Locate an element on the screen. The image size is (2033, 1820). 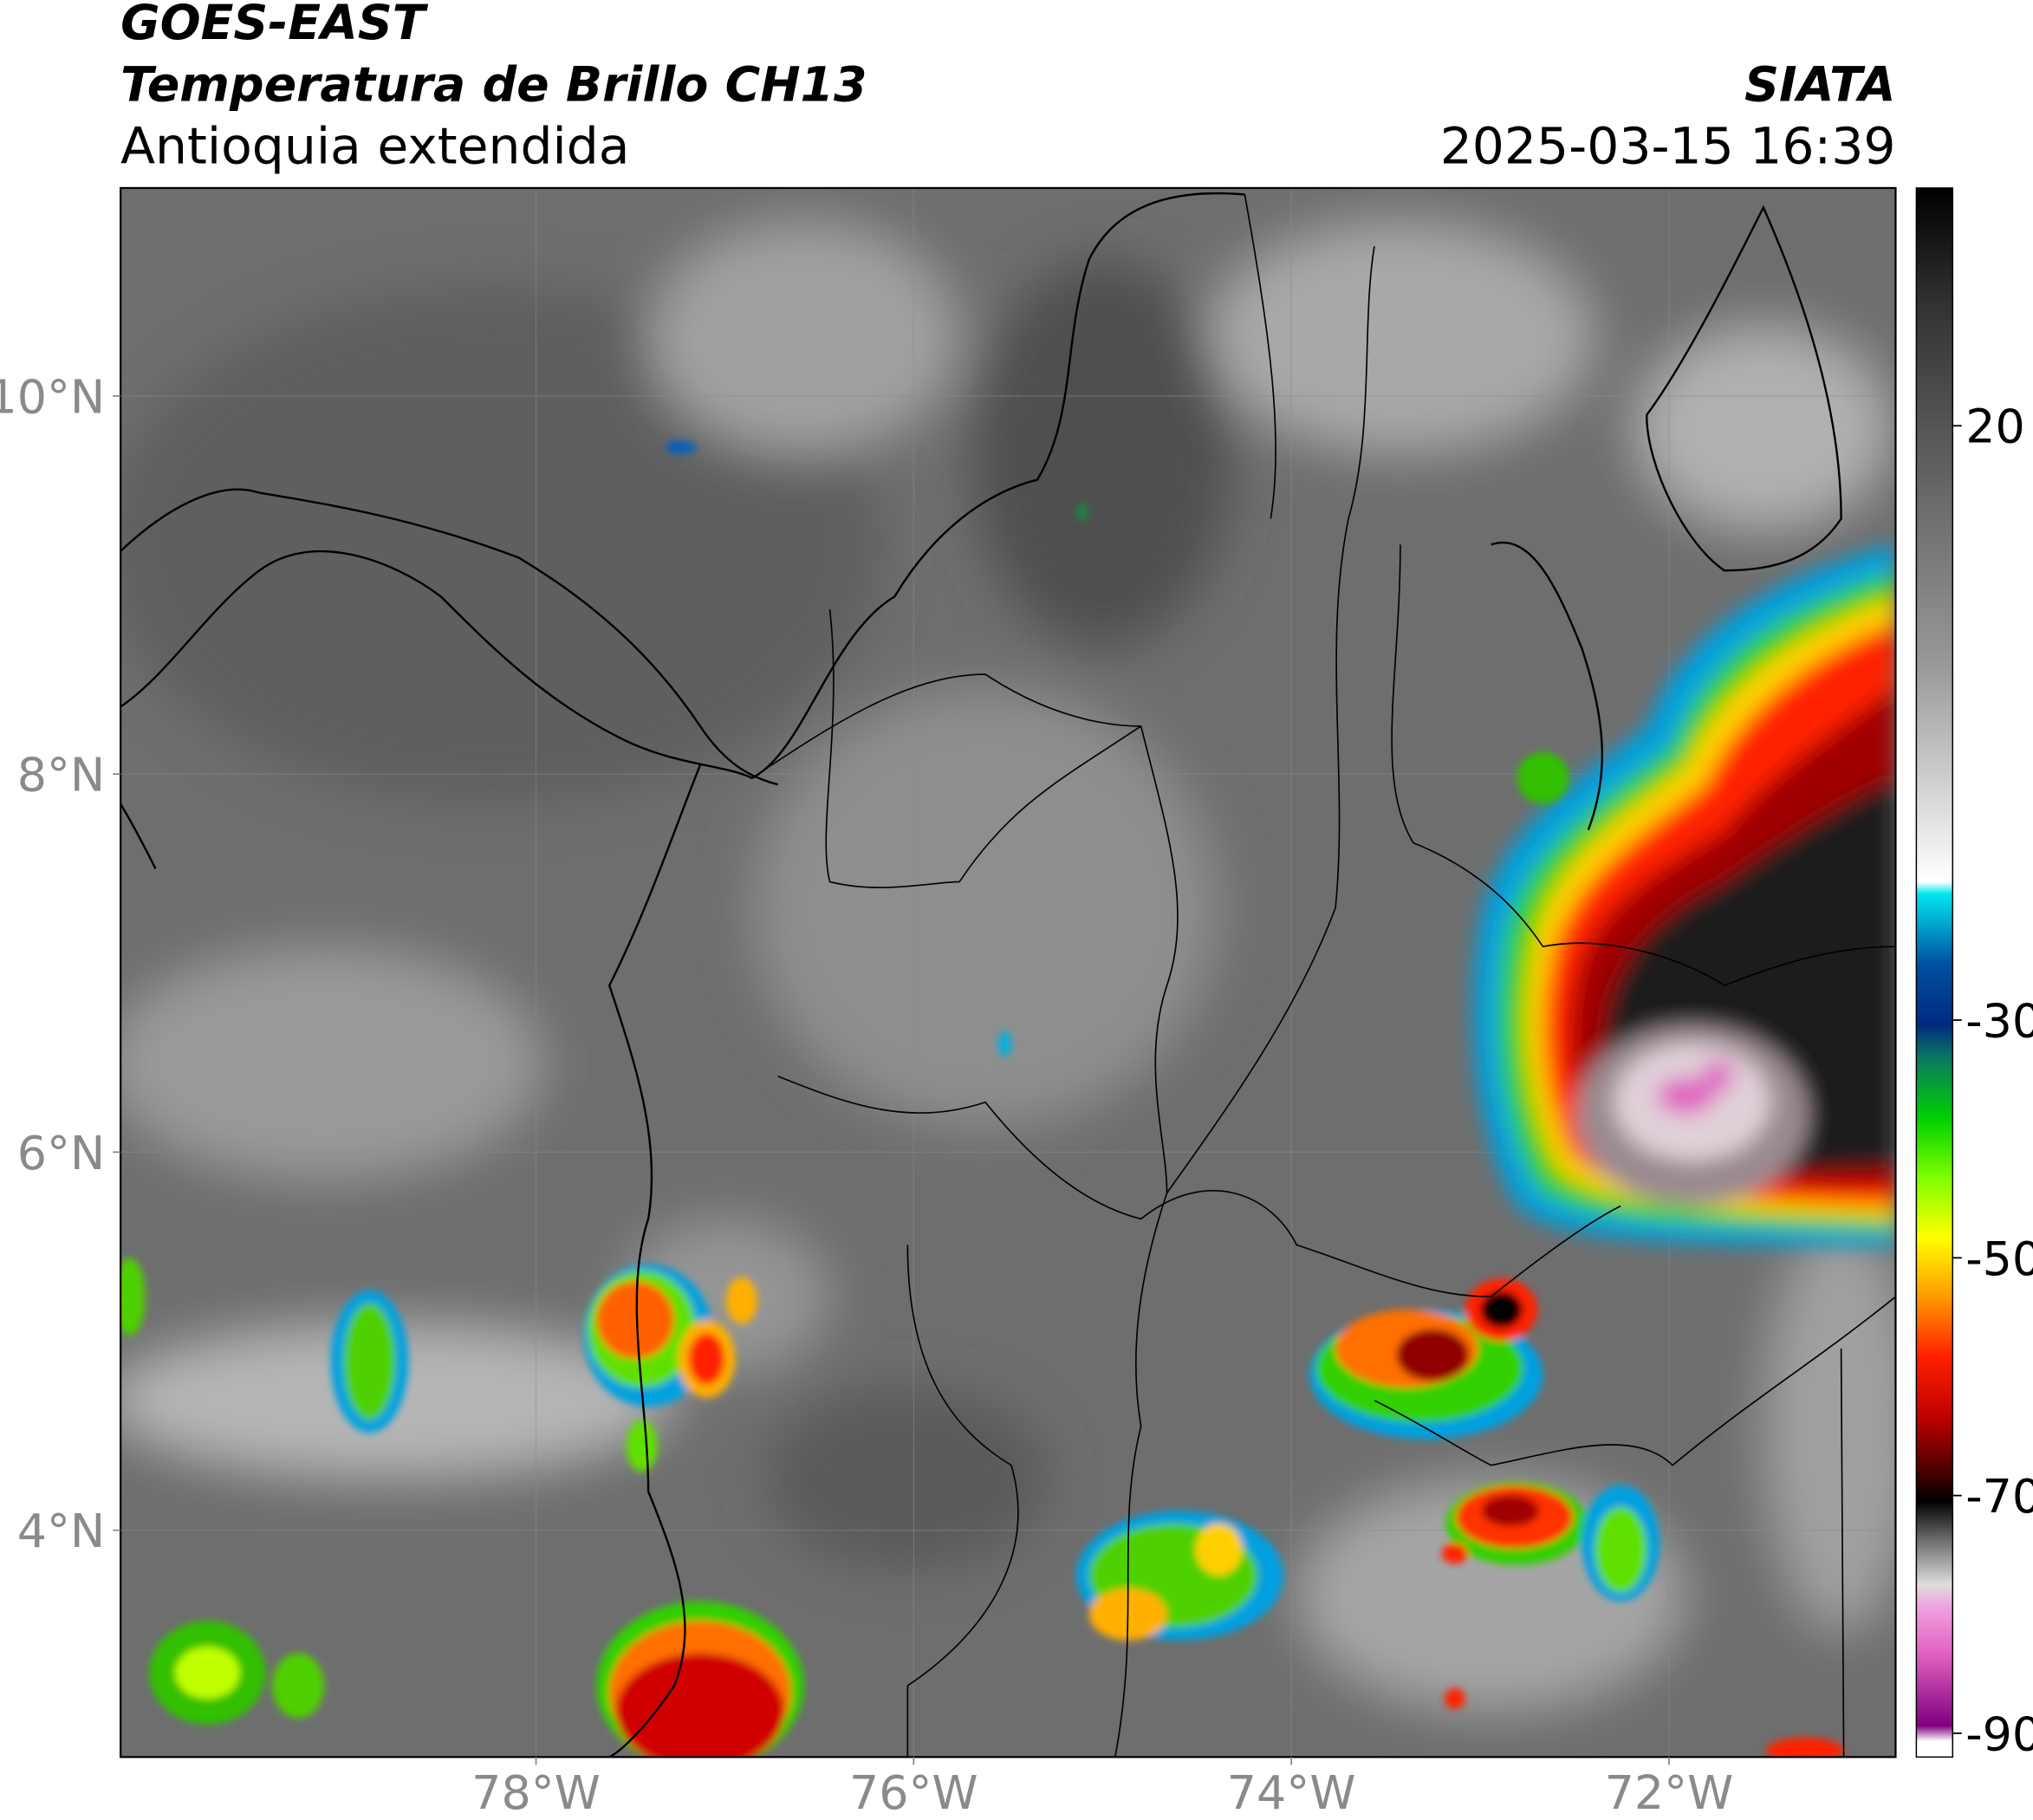
subtitle: Temperatura de Brillo CH13 is located at coordinates (493, 86).